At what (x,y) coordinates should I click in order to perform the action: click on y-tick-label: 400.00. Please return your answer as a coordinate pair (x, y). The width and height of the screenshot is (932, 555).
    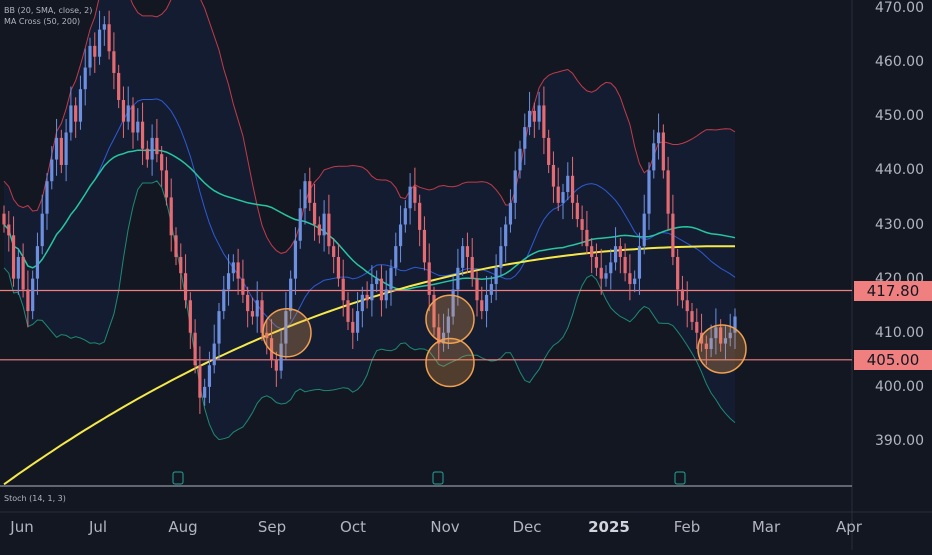
    Looking at the image, I should click on (899, 386).